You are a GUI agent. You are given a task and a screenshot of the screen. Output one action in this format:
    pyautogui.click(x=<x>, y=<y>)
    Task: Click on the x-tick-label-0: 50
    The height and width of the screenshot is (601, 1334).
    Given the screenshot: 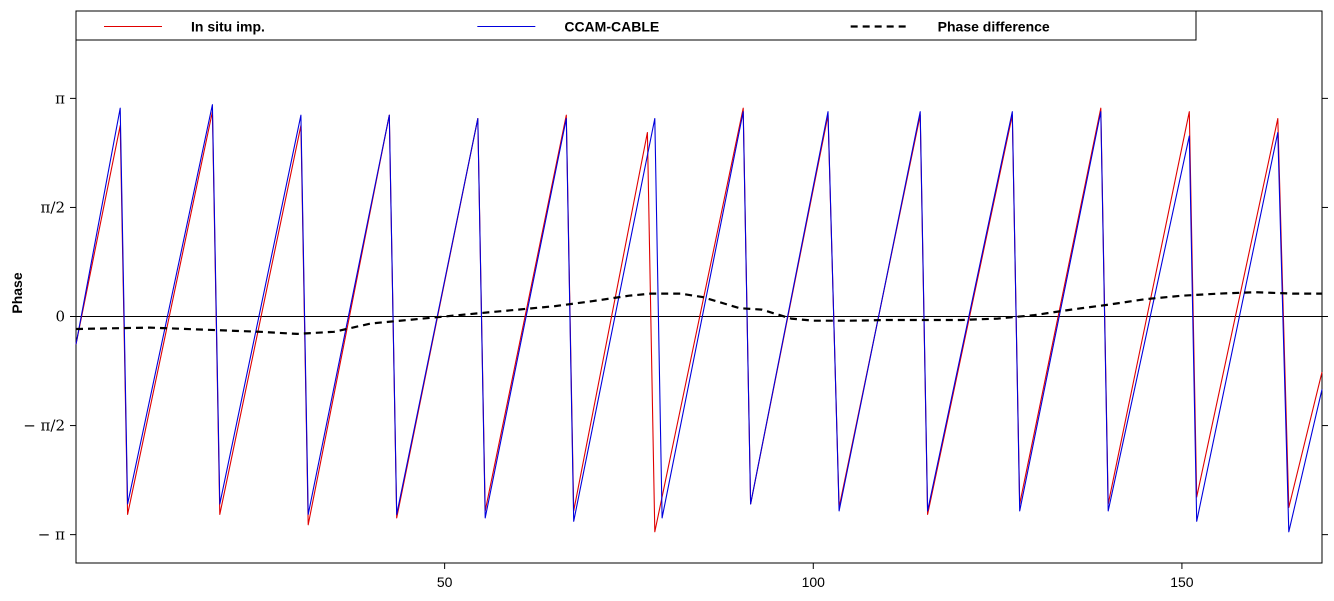 What is the action you would take?
    pyautogui.click(x=445, y=582)
    